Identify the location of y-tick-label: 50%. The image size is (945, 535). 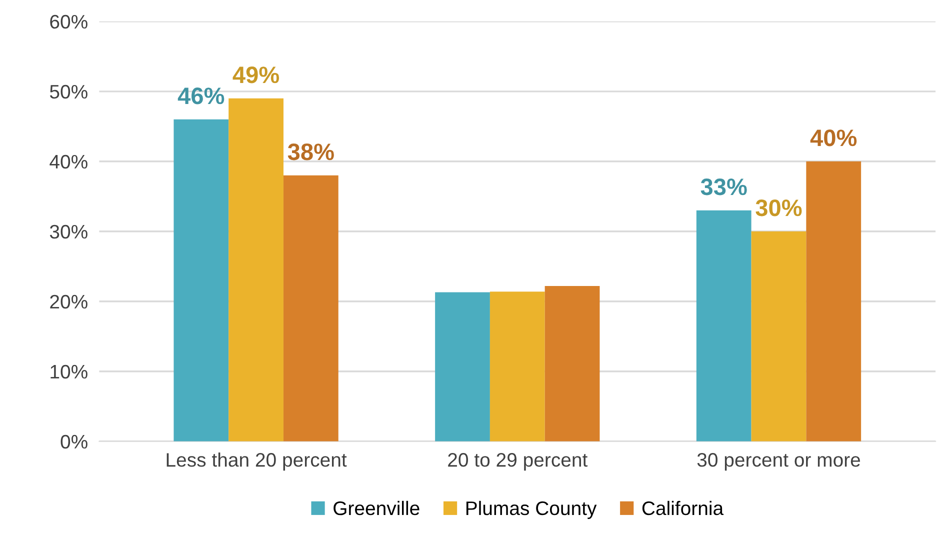
(69, 91).